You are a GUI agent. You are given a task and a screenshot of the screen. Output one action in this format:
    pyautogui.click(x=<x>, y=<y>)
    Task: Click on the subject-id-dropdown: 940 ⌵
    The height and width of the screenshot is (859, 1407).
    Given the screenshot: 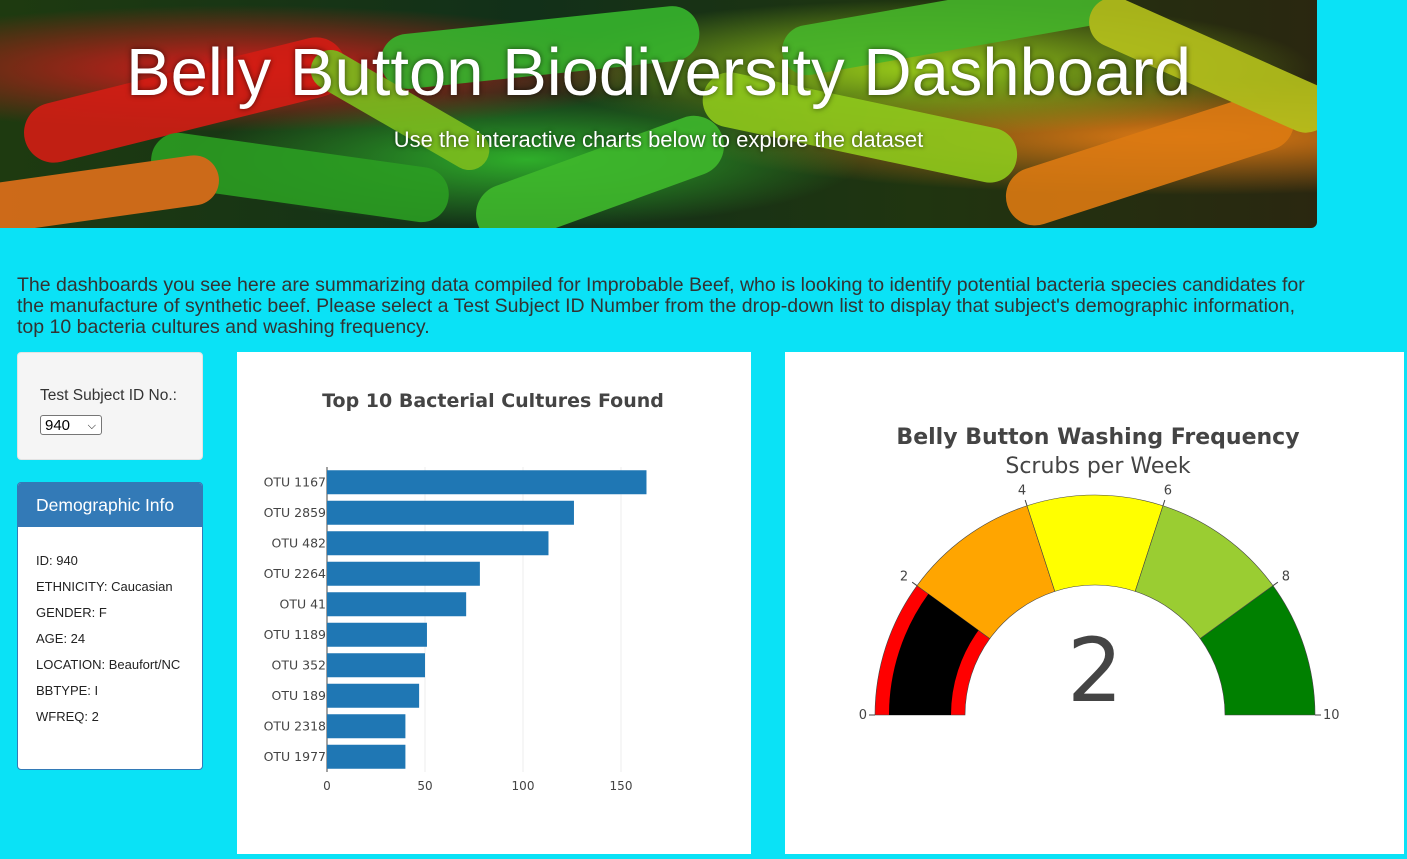 What is the action you would take?
    pyautogui.click(x=71, y=425)
    